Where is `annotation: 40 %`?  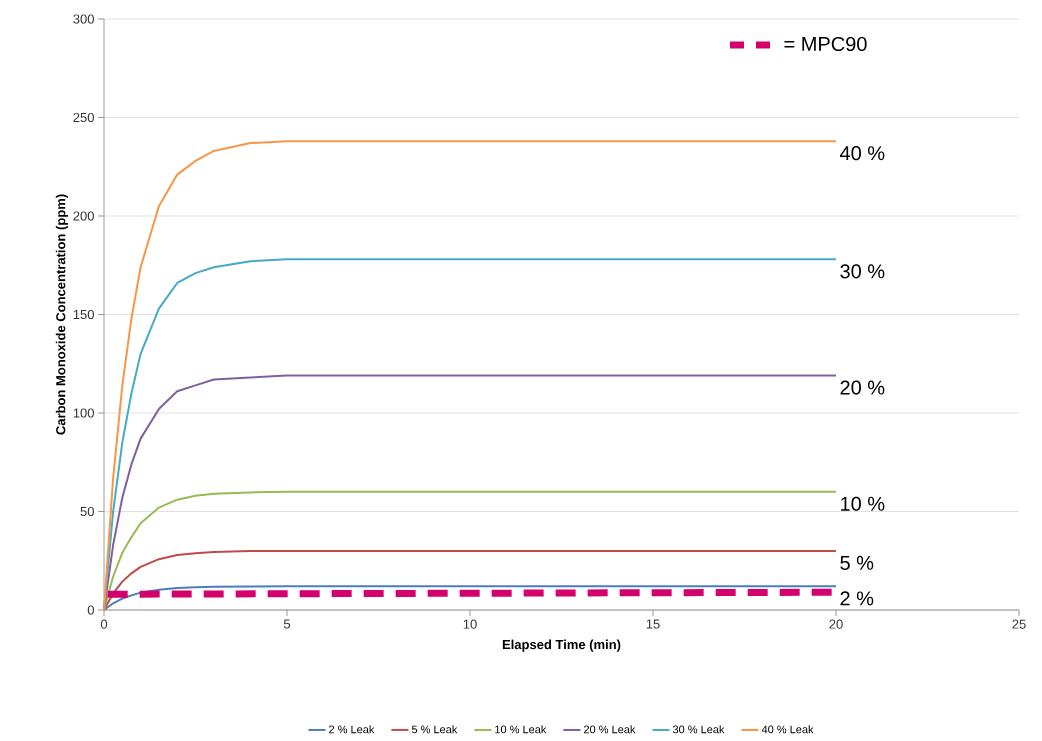
annotation: 40 % is located at coordinates (862, 153).